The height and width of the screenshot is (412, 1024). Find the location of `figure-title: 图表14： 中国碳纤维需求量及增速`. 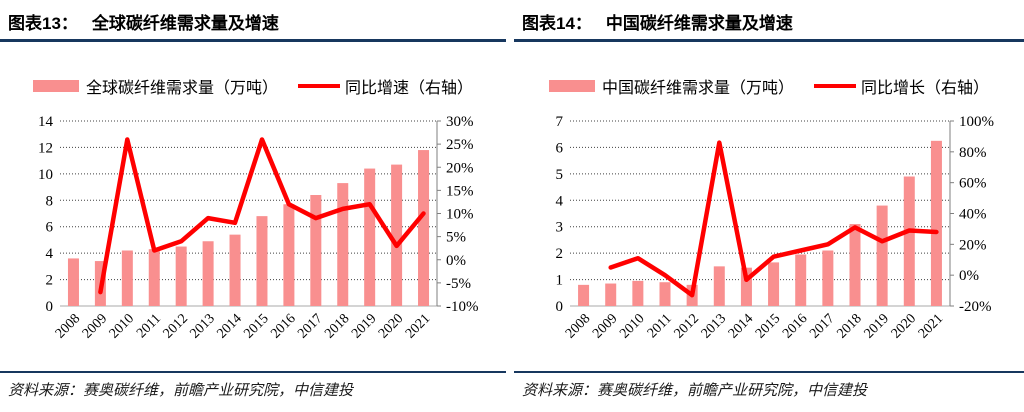

figure-title: 图表14： 中国碳纤维需求量及增速 is located at coordinates (657, 21).